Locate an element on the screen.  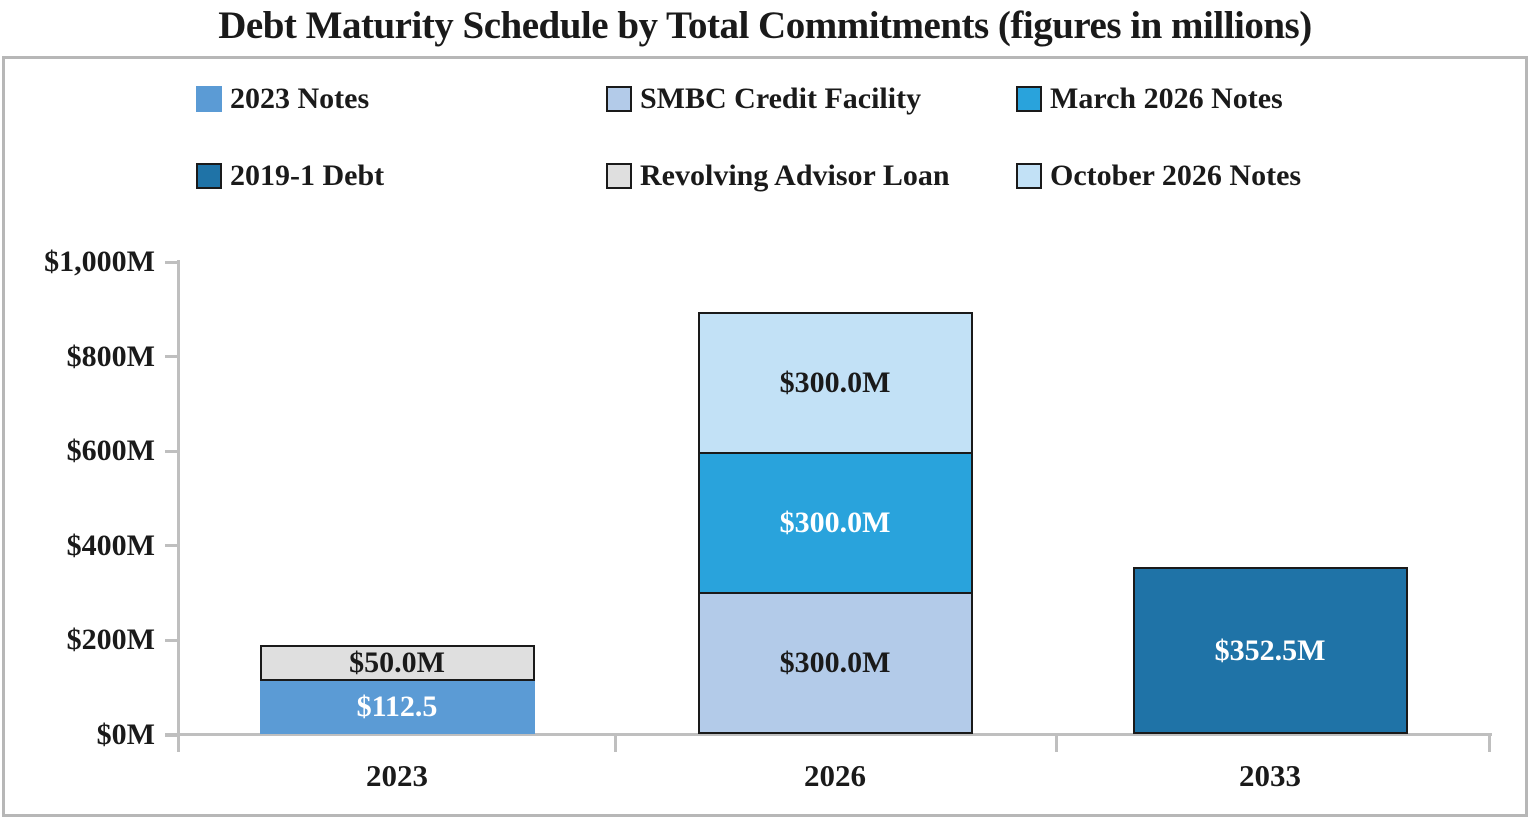
x-axis-line is located at coordinates (828, 734).